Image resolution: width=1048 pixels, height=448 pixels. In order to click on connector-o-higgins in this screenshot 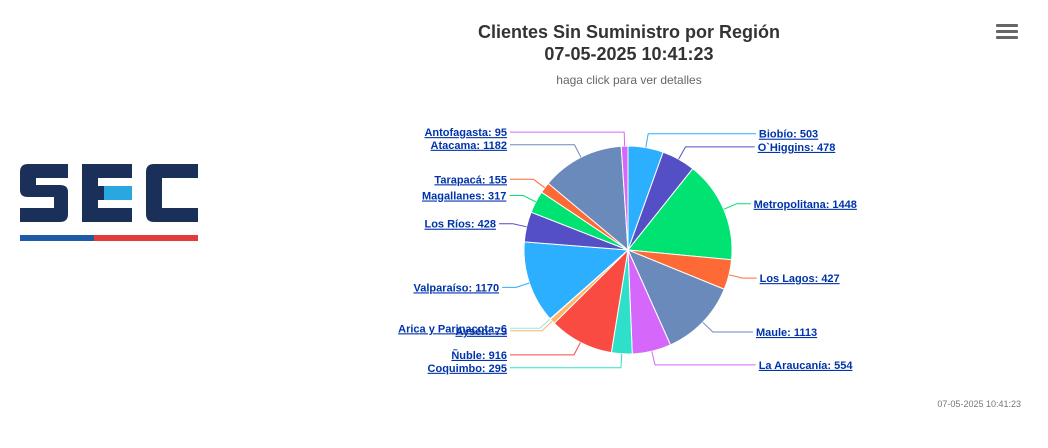, I will do `click(716, 153)`.